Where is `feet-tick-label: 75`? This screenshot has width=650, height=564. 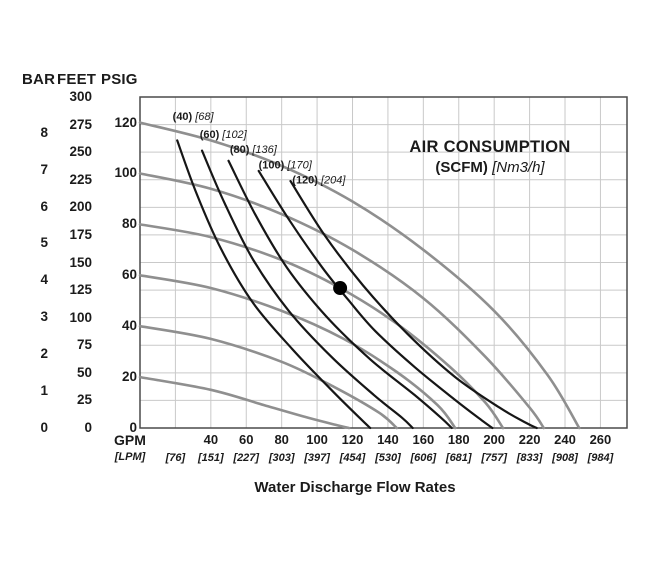
feet-tick-label: 75 is located at coordinates (84, 345).